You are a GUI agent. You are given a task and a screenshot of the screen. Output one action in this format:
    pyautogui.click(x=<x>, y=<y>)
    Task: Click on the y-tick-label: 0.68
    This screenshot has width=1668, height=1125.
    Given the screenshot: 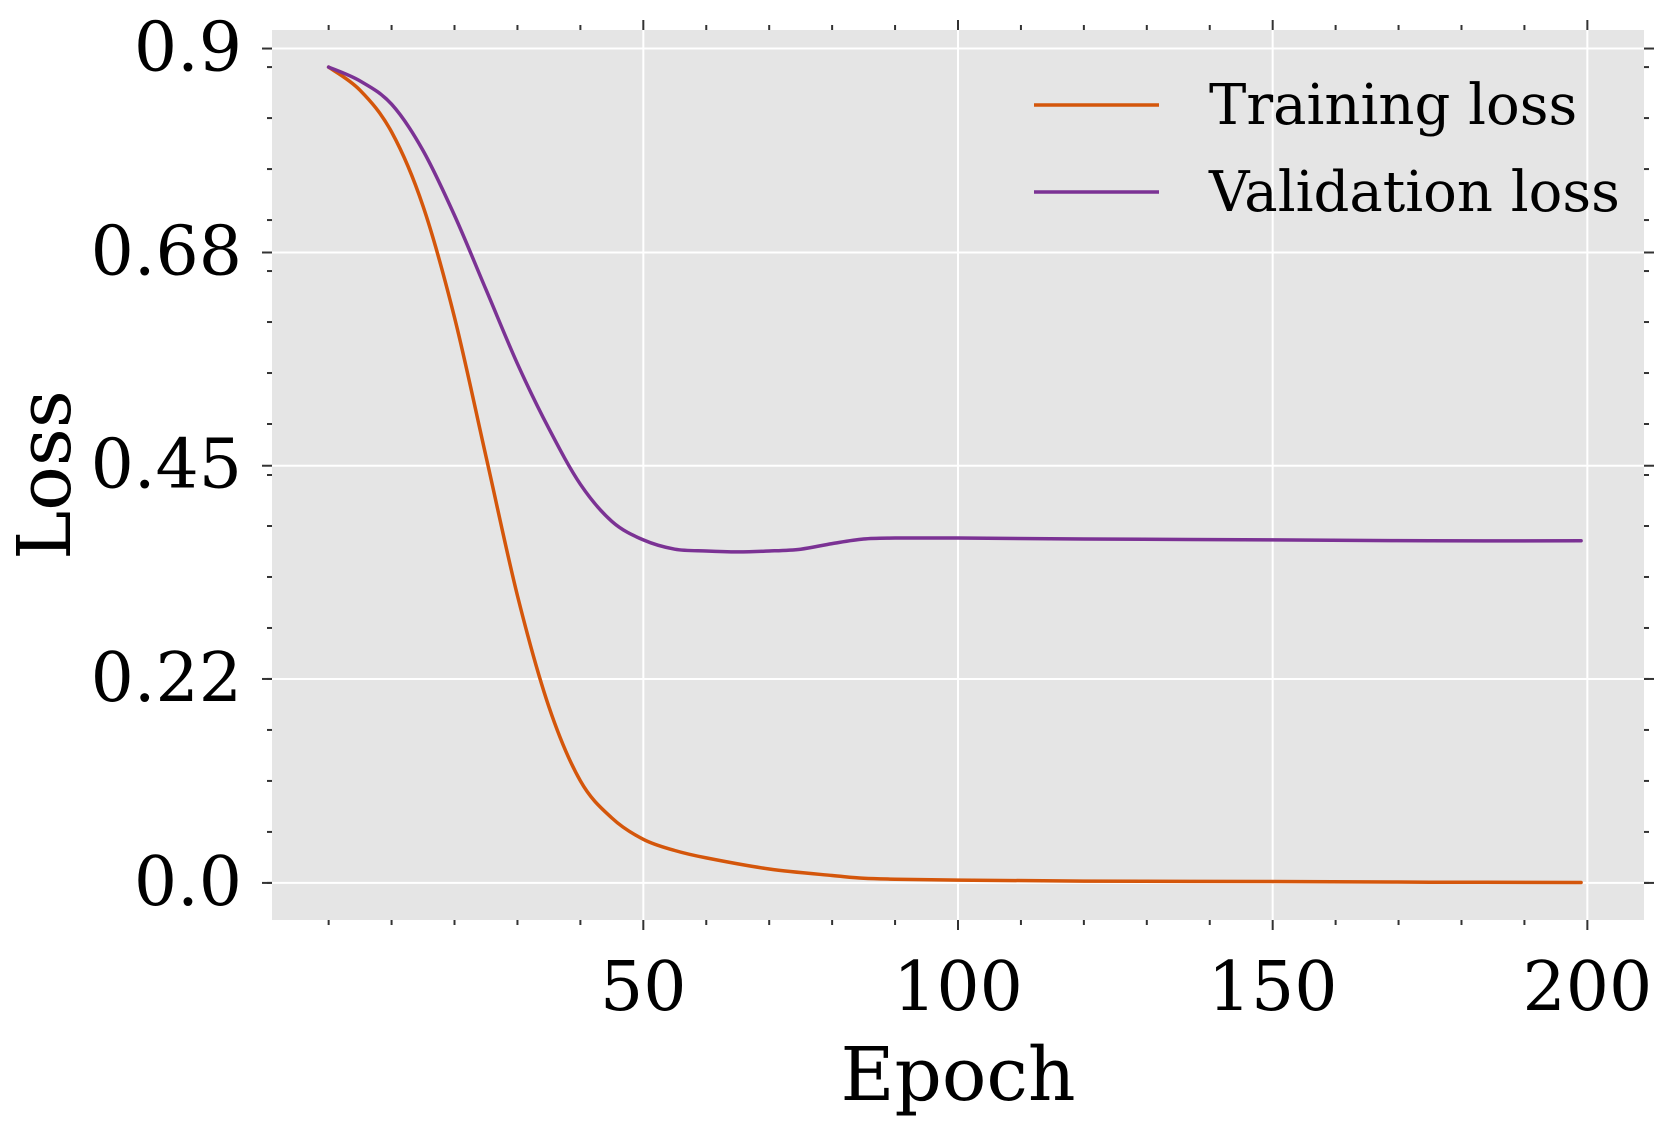 What is the action you would take?
    pyautogui.click(x=166, y=252)
    